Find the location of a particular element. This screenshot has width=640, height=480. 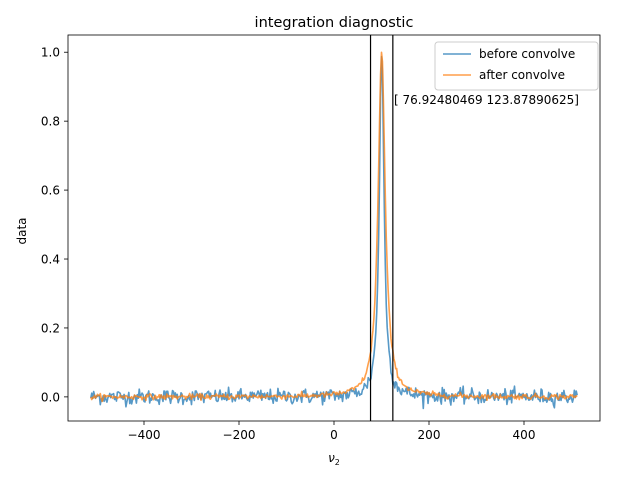

legend: before convolve after convolve is located at coordinates (516, 66).